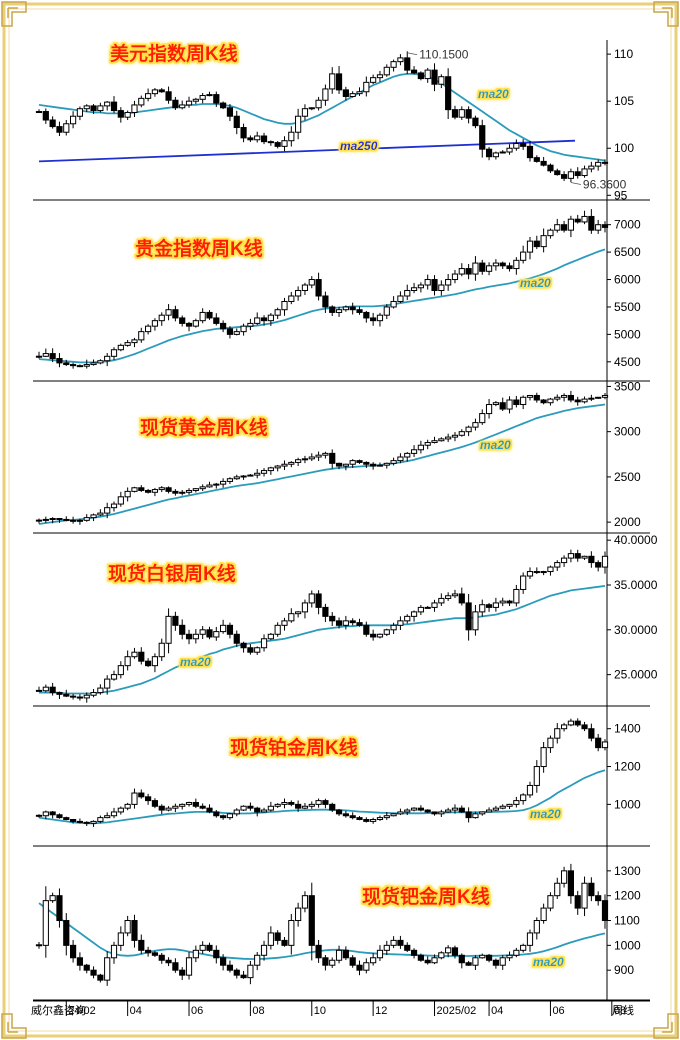  What do you see at coordinates (575, 183) in the screenshot?
I see `annotation-leader` at bounding box center [575, 183].